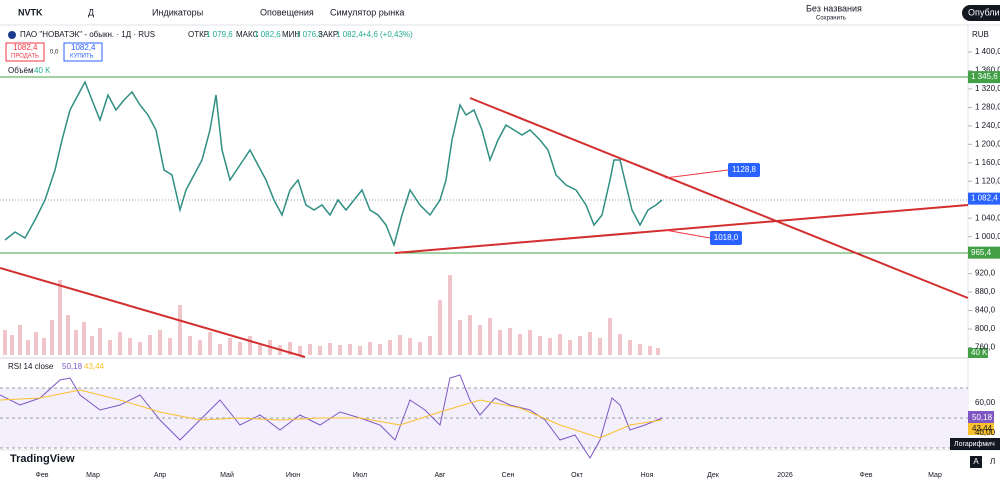  What do you see at coordinates (785, 475) in the screenshot?
I see `time-label: 2026` at bounding box center [785, 475].